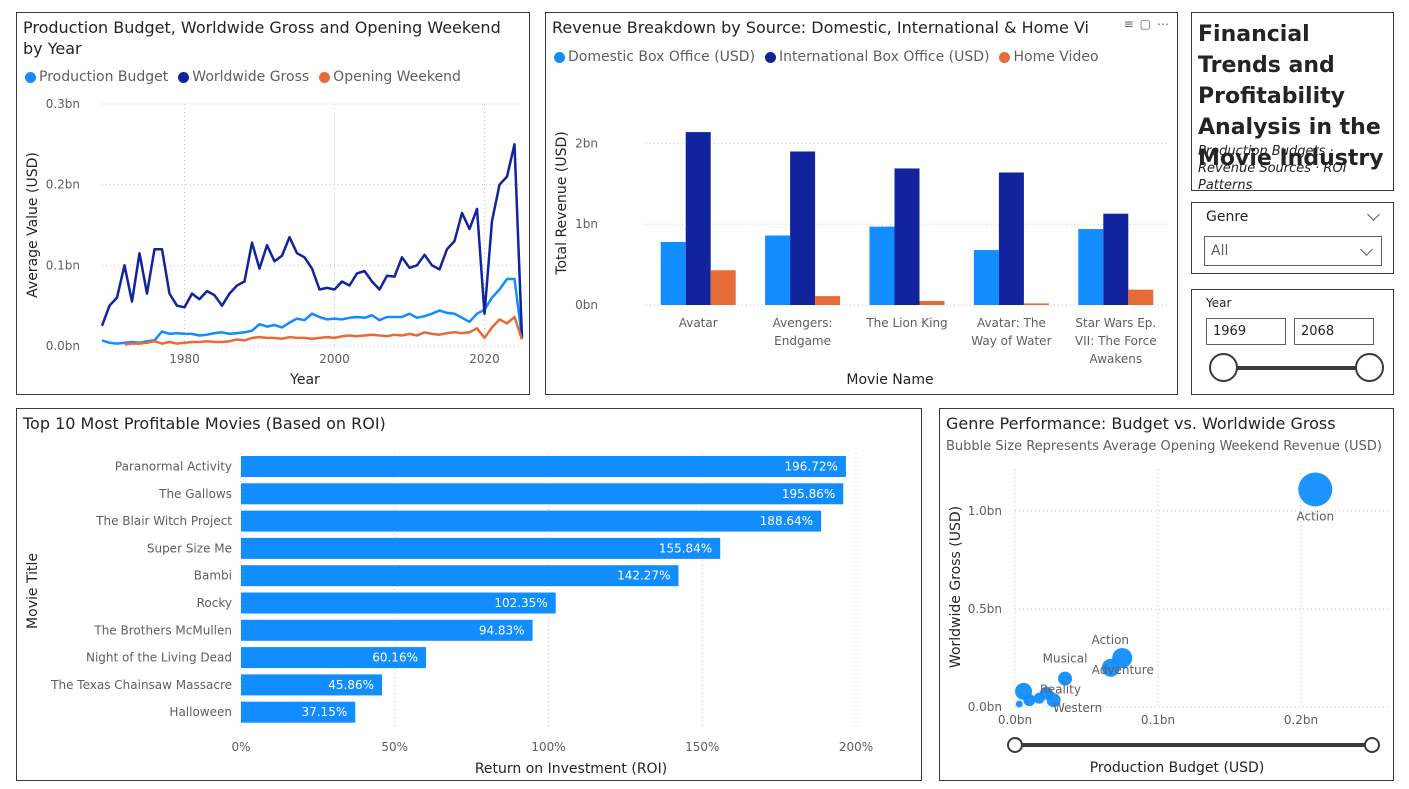 The height and width of the screenshot is (789, 1409). Describe the element at coordinates (1015, 720) in the screenshot. I see `x-tick-label: 0.0bn` at that location.